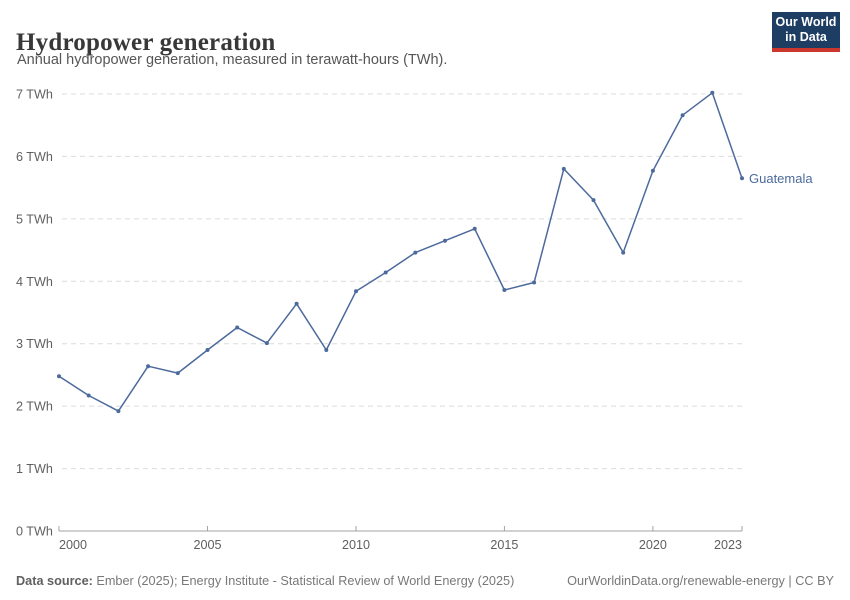 The image size is (850, 600). What do you see at coordinates (653, 545) in the screenshot?
I see `x-axis-label-2020: 2020` at bounding box center [653, 545].